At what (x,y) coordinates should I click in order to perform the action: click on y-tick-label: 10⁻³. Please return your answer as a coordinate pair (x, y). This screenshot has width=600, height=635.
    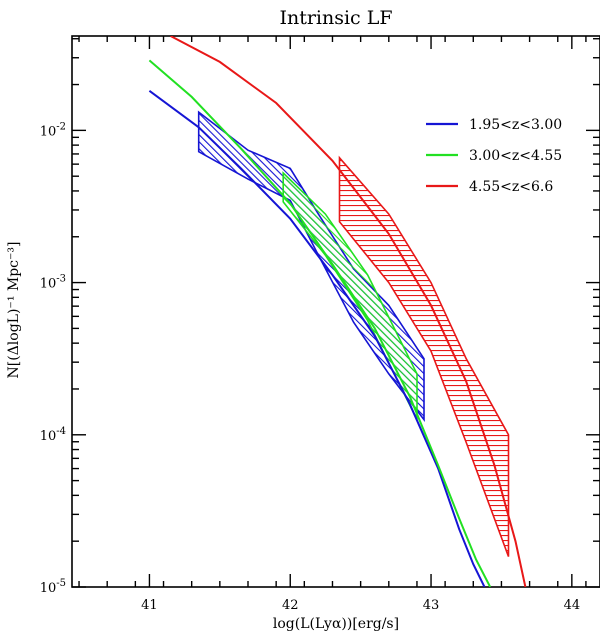
    Looking at the image, I should click on (53, 283).